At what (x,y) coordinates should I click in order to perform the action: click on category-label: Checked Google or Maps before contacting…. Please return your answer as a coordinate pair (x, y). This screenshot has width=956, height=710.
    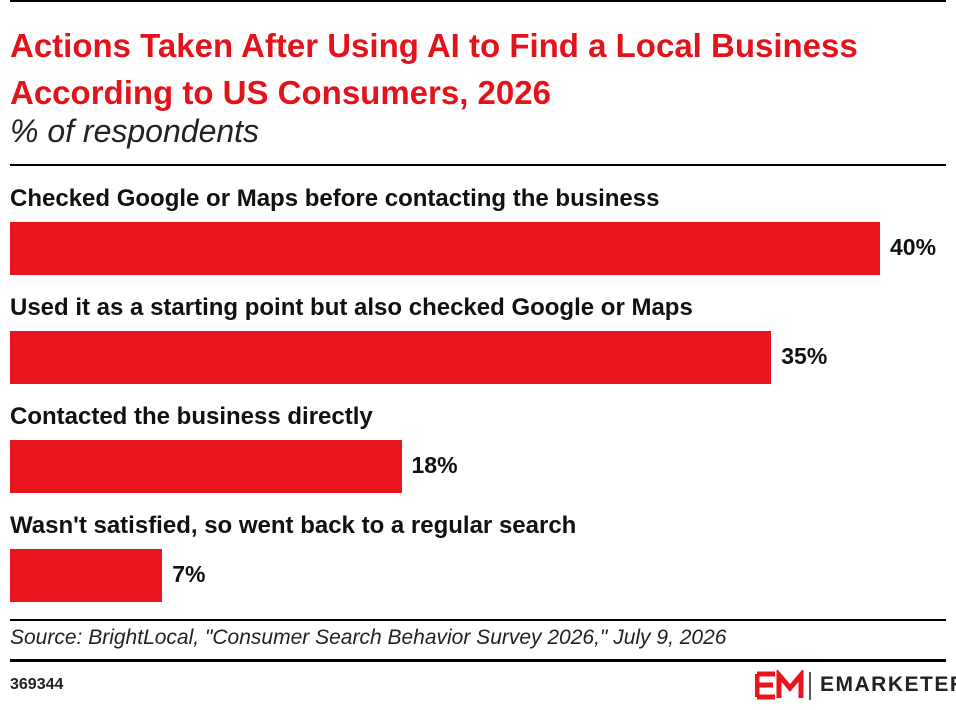
    Looking at the image, I should click on (335, 198).